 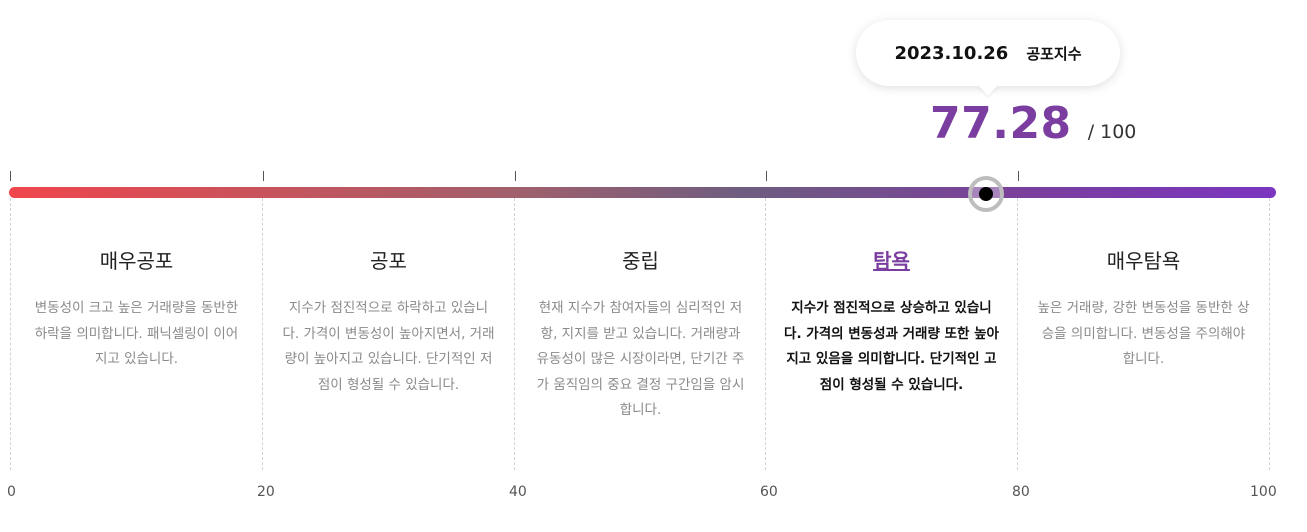 What do you see at coordinates (1143, 261) in the screenshot?
I see `zone-title: 매우탐욕` at bounding box center [1143, 261].